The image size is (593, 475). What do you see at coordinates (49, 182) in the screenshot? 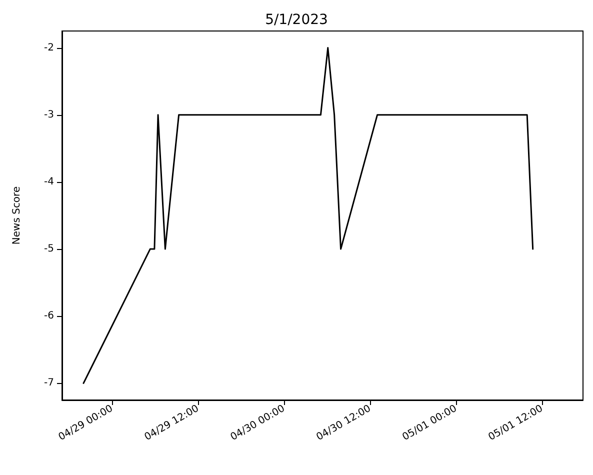
I see `y-tick-label: -4` at bounding box center [49, 182].